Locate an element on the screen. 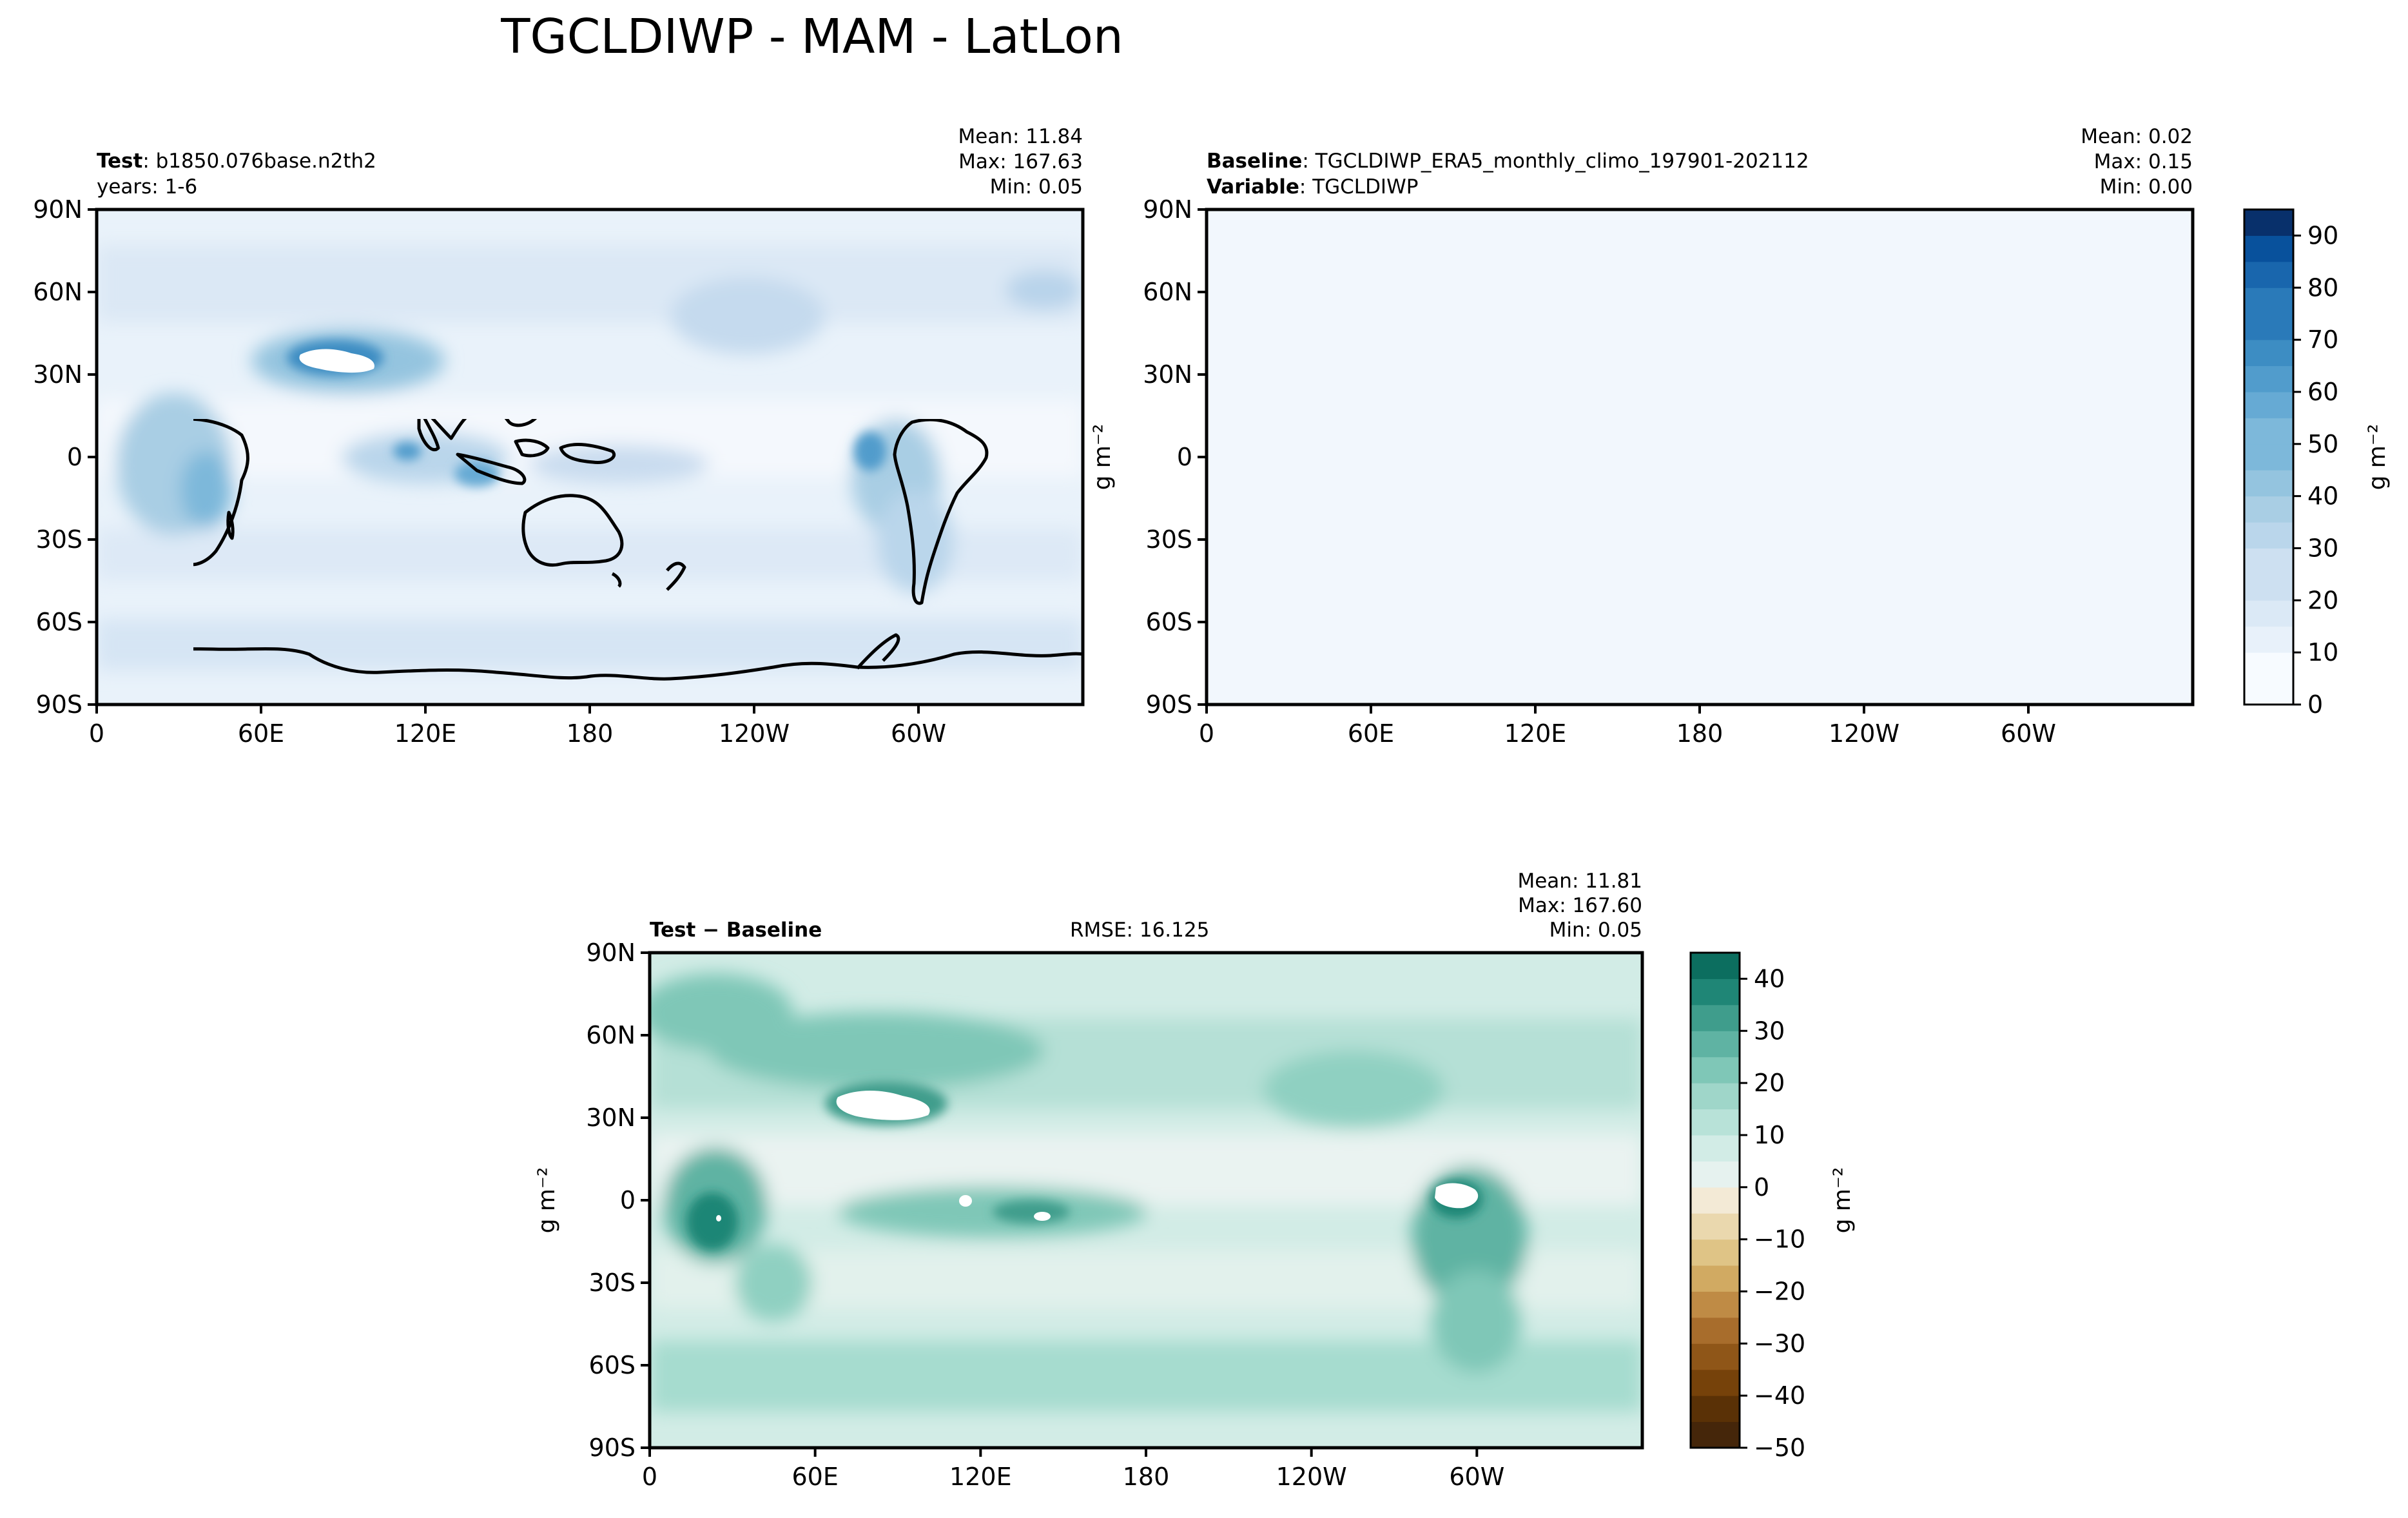  colorbar-diff-tick-label: 0 is located at coordinates (1761, 1187).